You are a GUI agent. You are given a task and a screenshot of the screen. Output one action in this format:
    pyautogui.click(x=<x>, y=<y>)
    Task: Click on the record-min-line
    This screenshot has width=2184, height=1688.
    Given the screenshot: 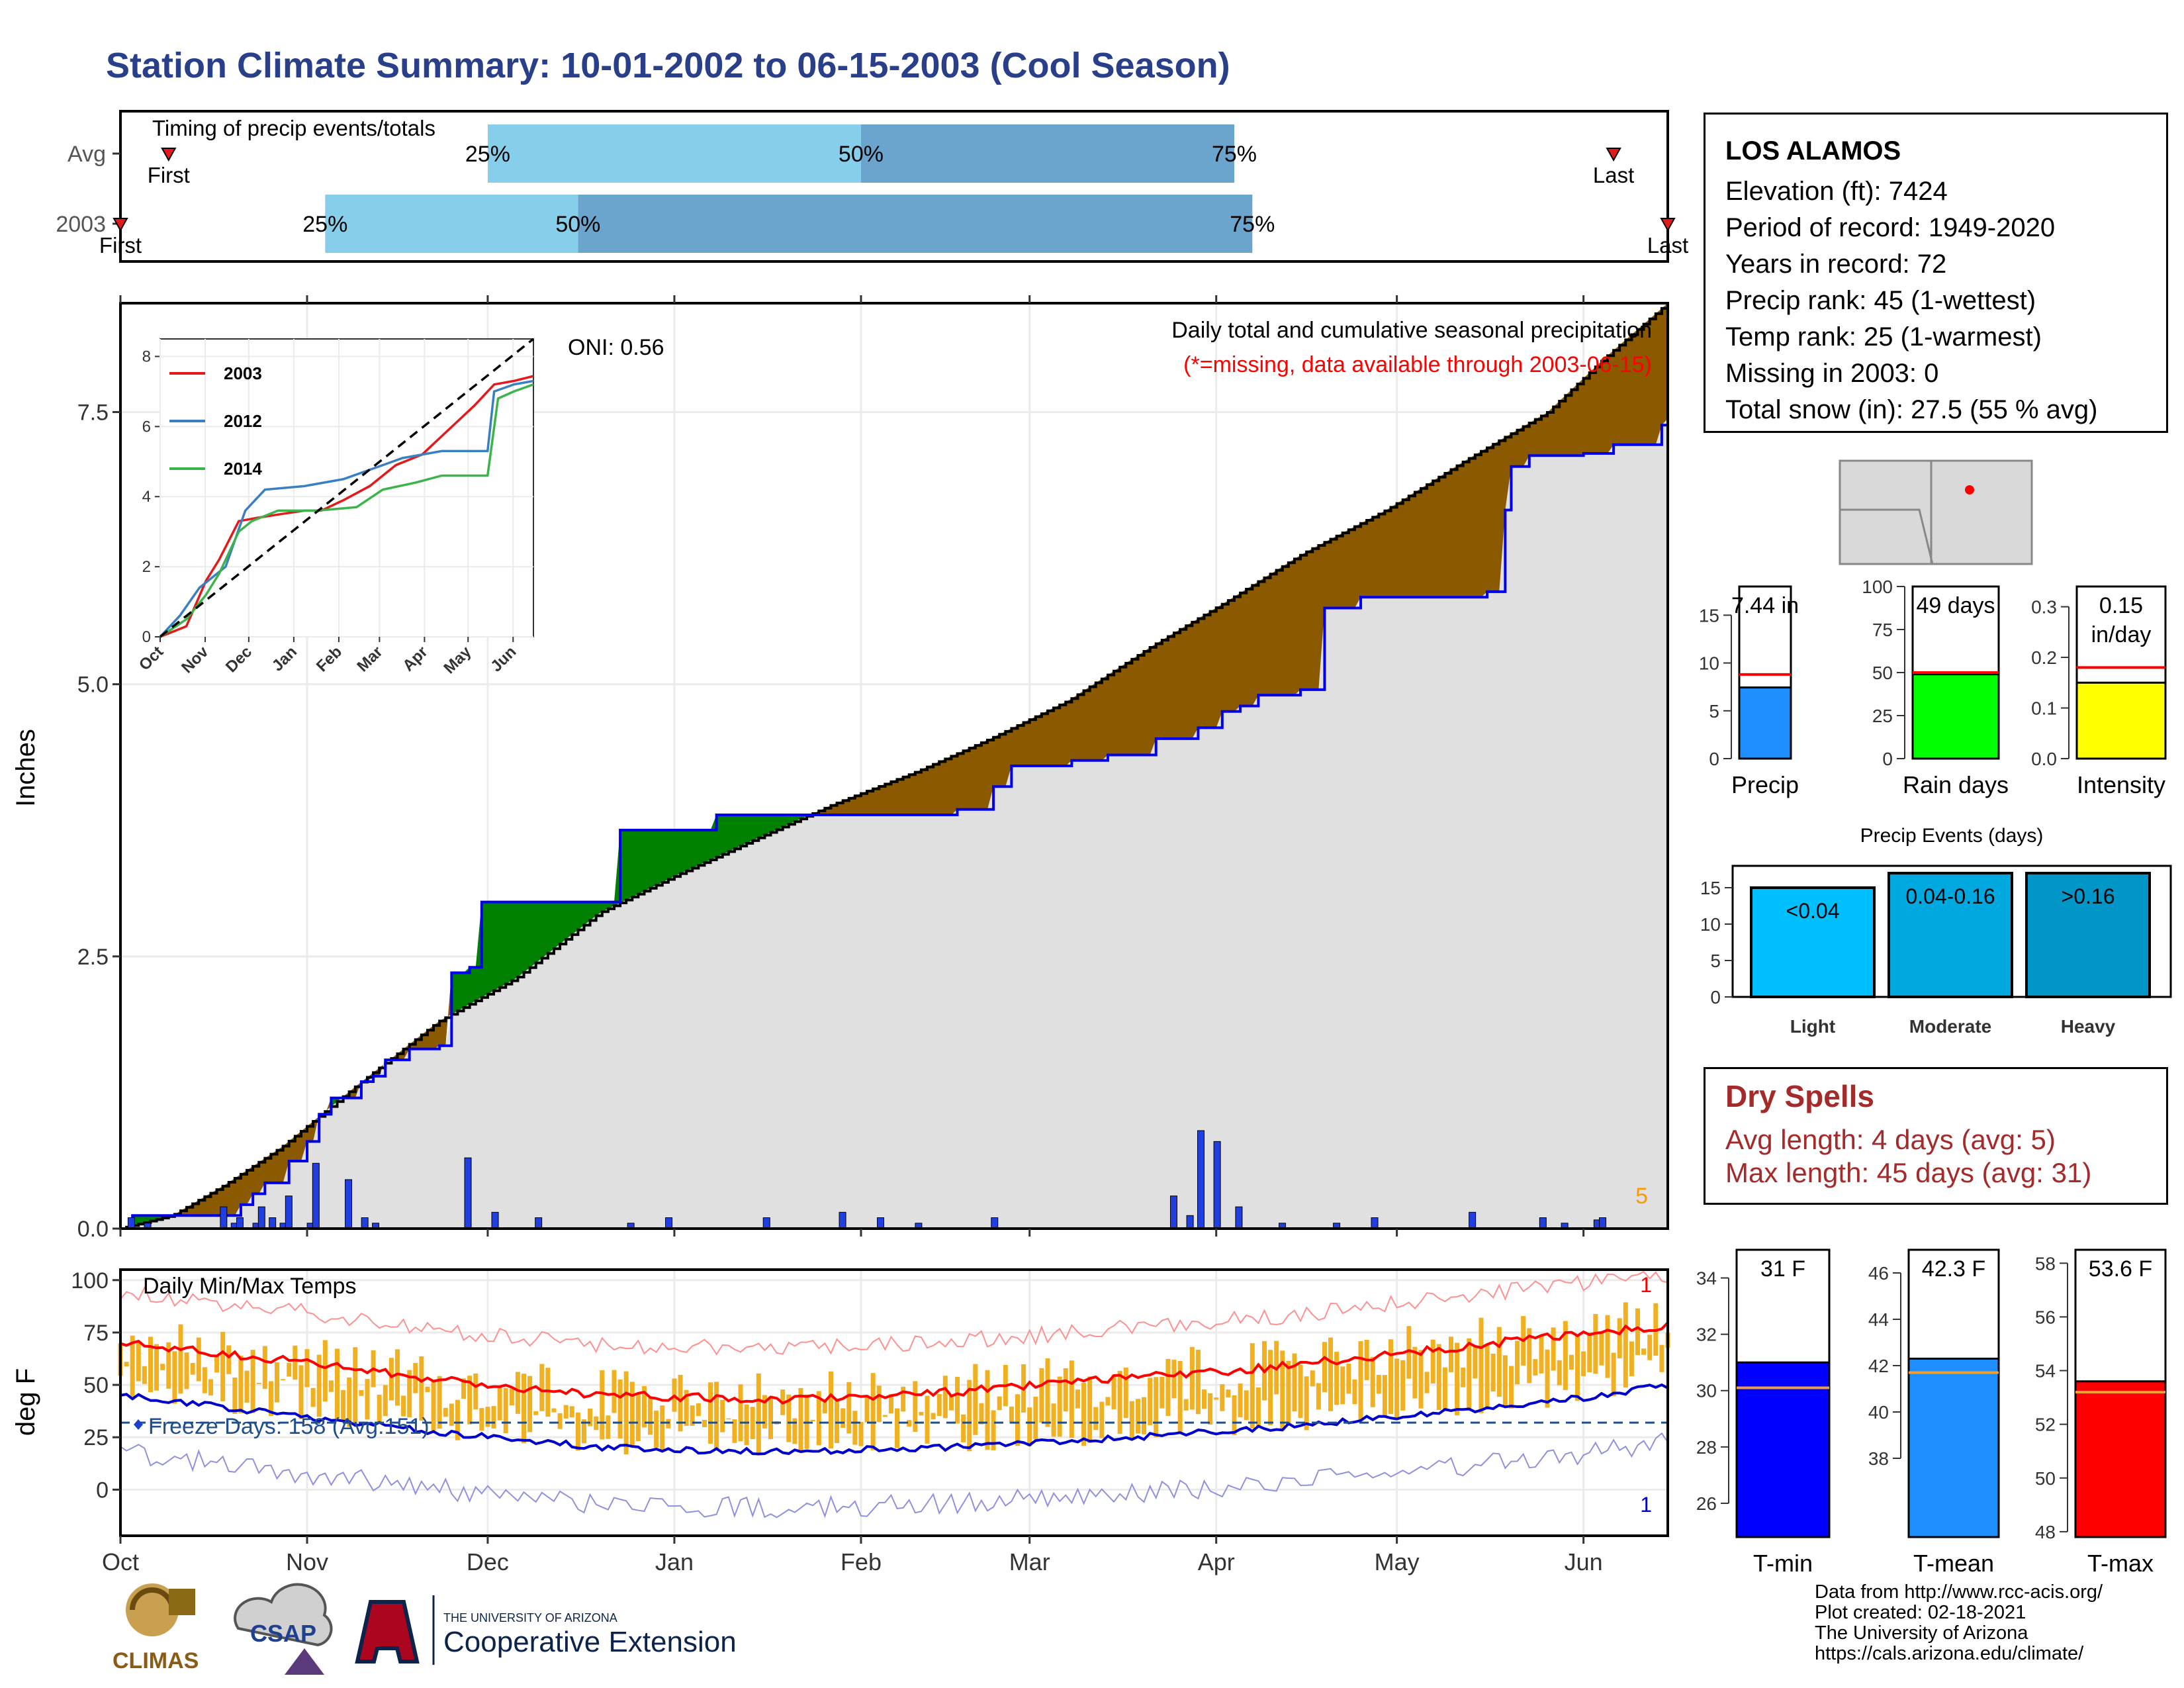 What is the action you would take?
    pyautogui.click(x=894, y=1475)
    